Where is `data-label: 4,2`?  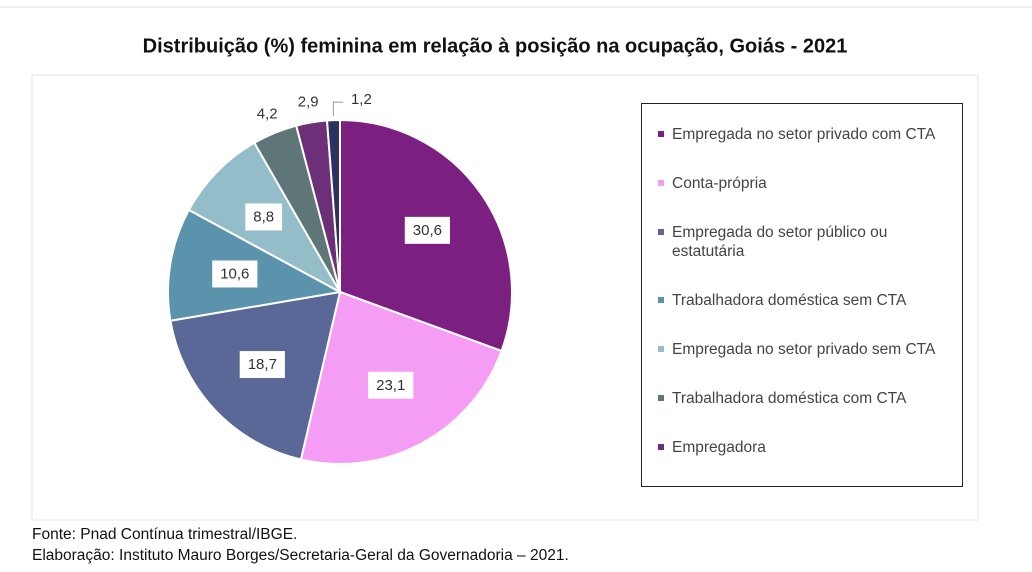 data-label: 4,2 is located at coordinates (267, 113).